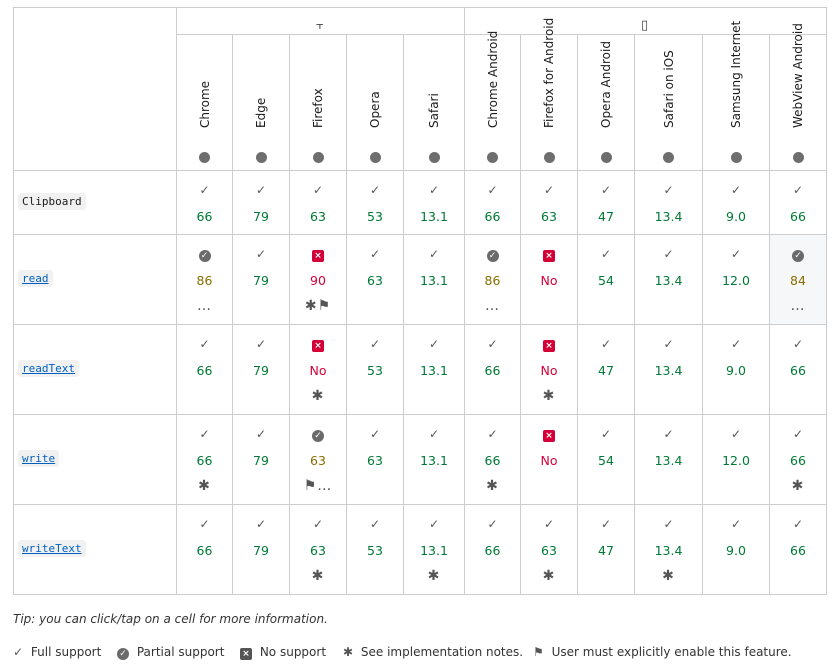 Image resolution: width=837 pixels, height=671 pixels. I want to click on feature-name-cell: Clipboard, so click(95, 203).